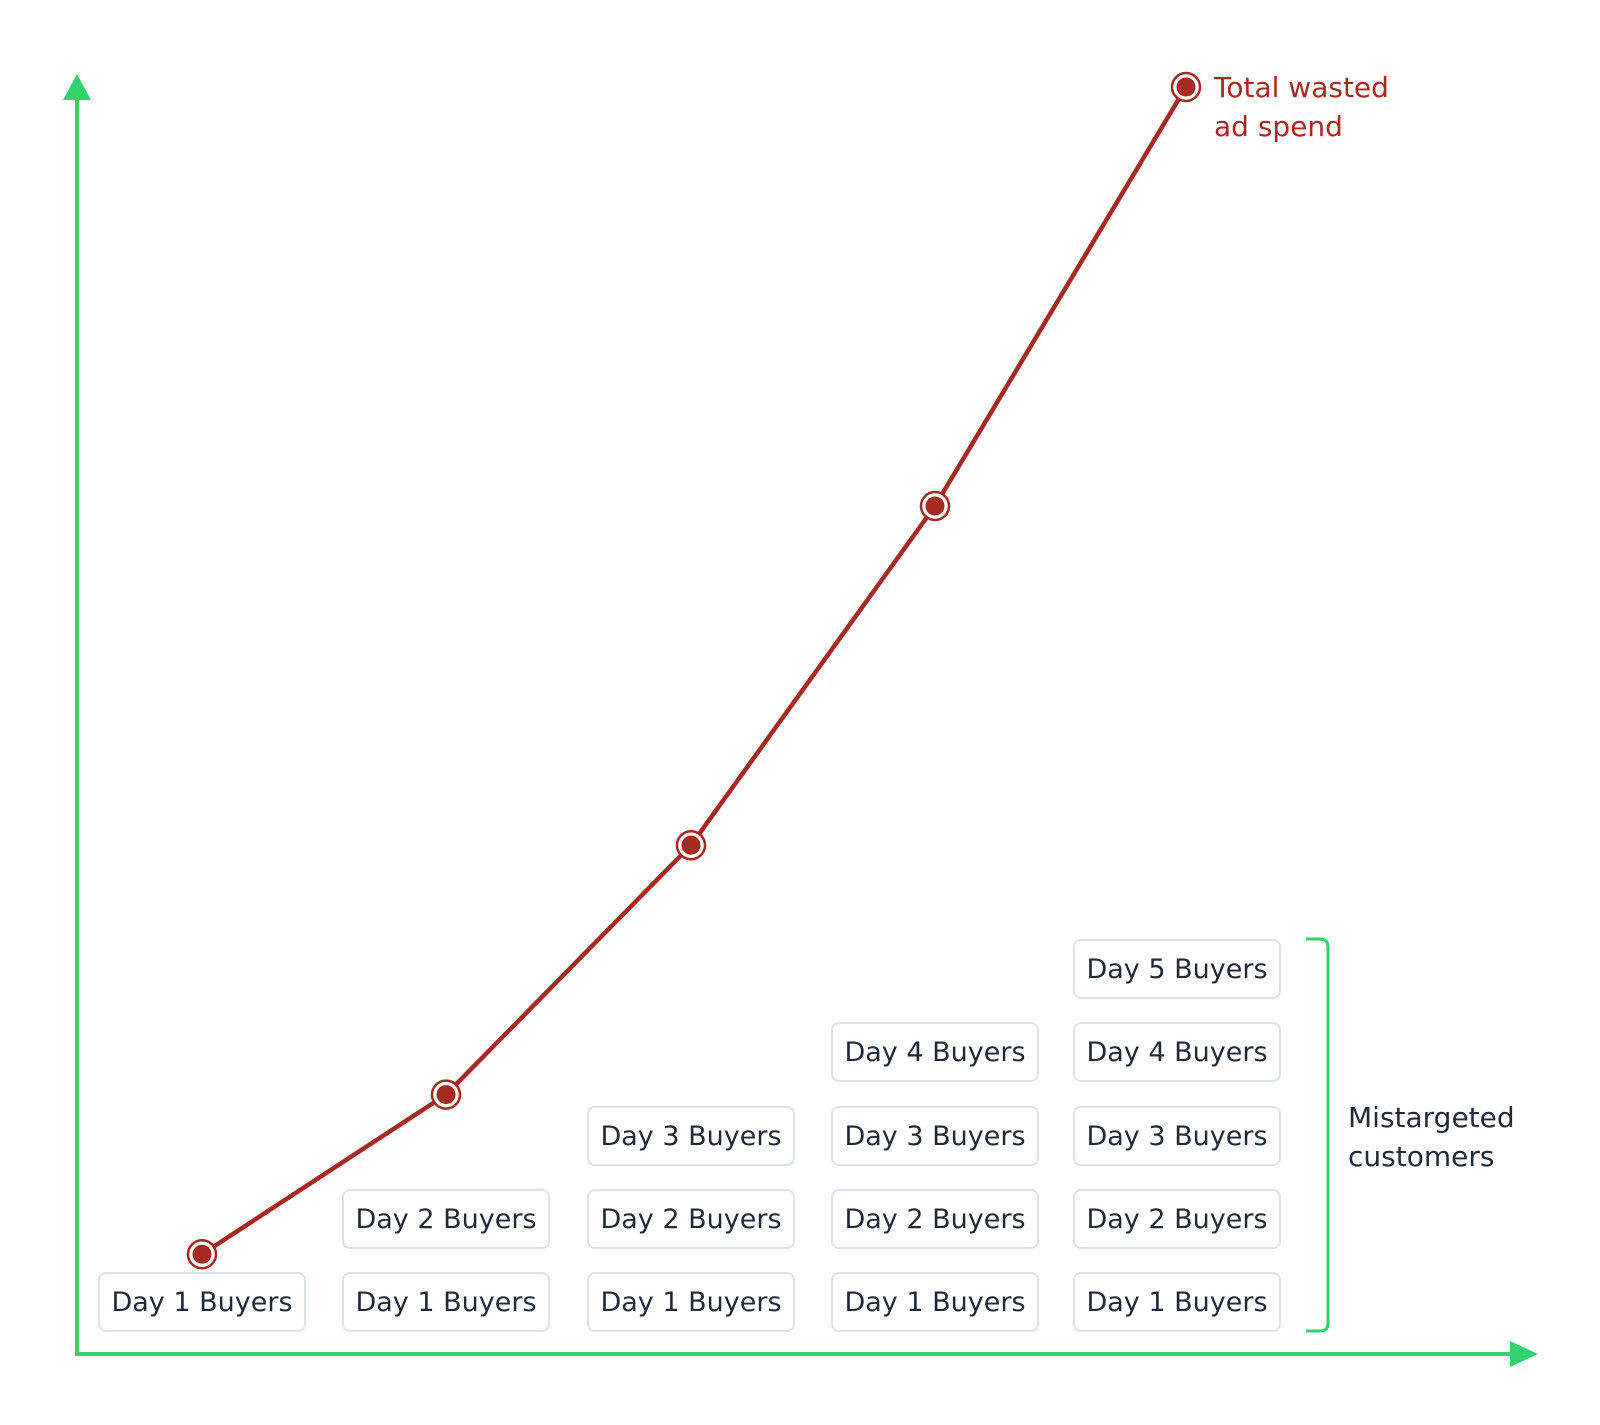 This screenshot has width=1600, height=1425. Describe the element at coordinates (1431, 1117) in the screenshot. I see `bracket-label-line-1: Mistargeted` at that location.